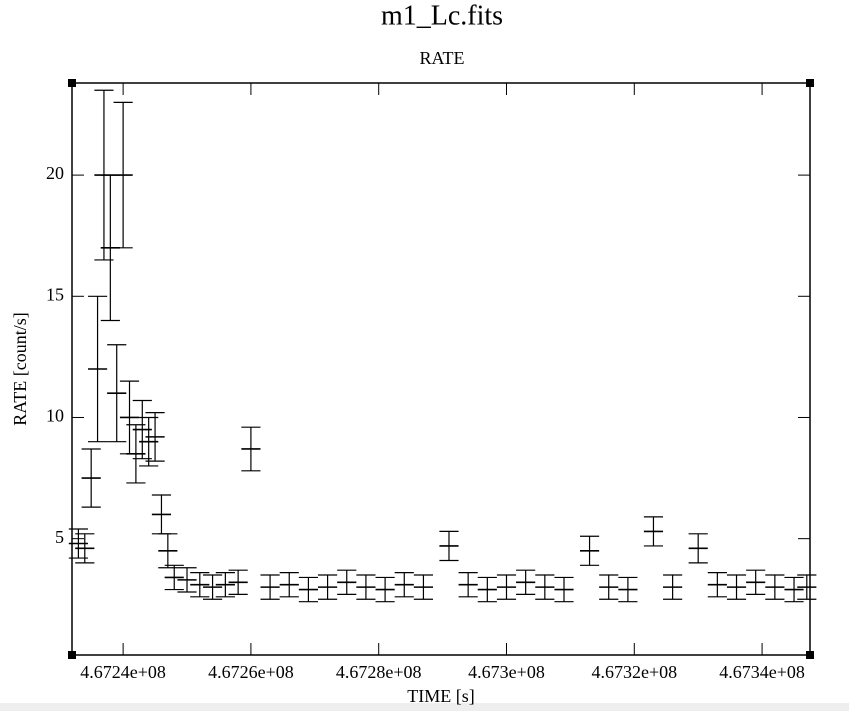 This screenshot has height=711, width=849. What do you see at coordinates (379, 672) in the screenshot?
I see `x-tick-label: 4.6728e+08` at bounding box center [379, 672].